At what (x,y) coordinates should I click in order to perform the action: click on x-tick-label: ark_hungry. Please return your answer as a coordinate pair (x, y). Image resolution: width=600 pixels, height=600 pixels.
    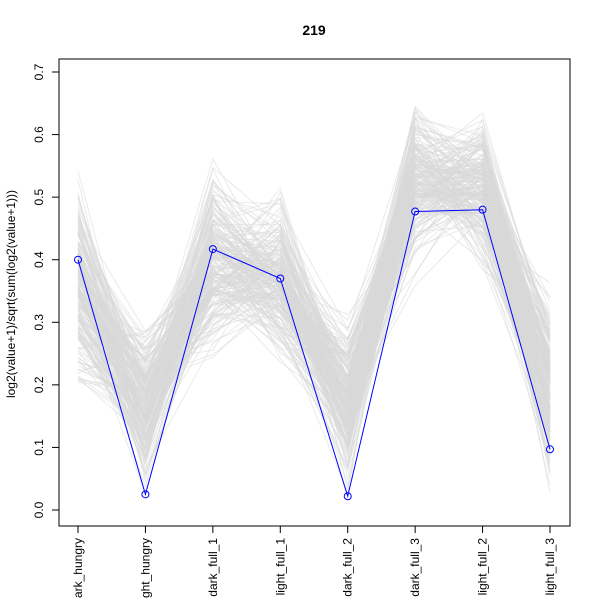
    Looking at the image, I should click on (78, 568).